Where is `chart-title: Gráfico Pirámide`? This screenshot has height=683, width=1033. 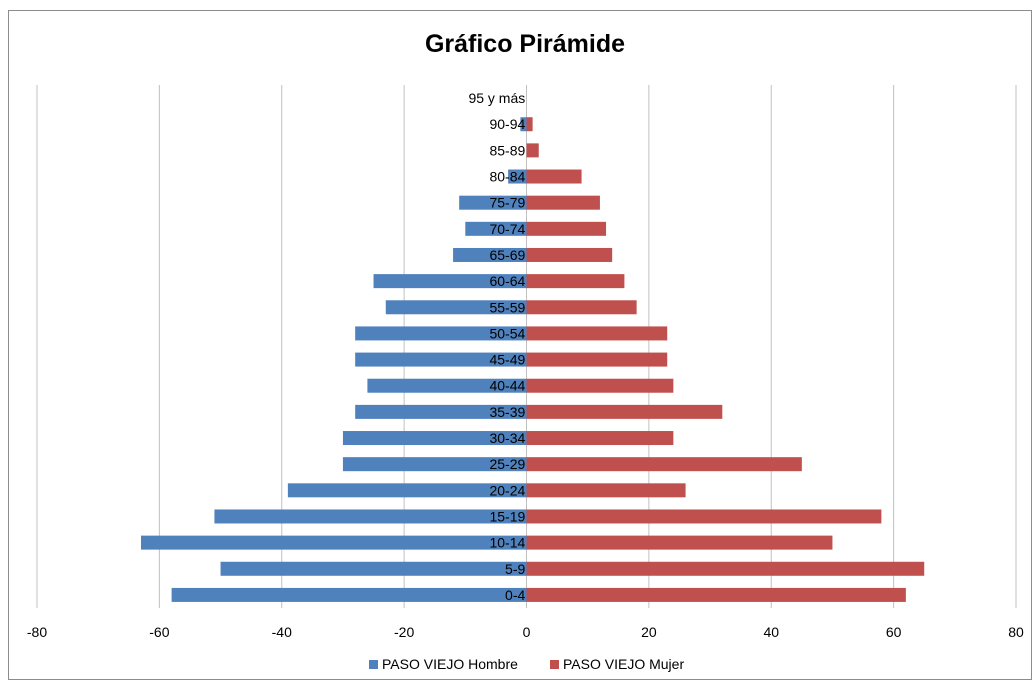 chart-title: Gráfico Pirámide is located at coordinates (525, 44).